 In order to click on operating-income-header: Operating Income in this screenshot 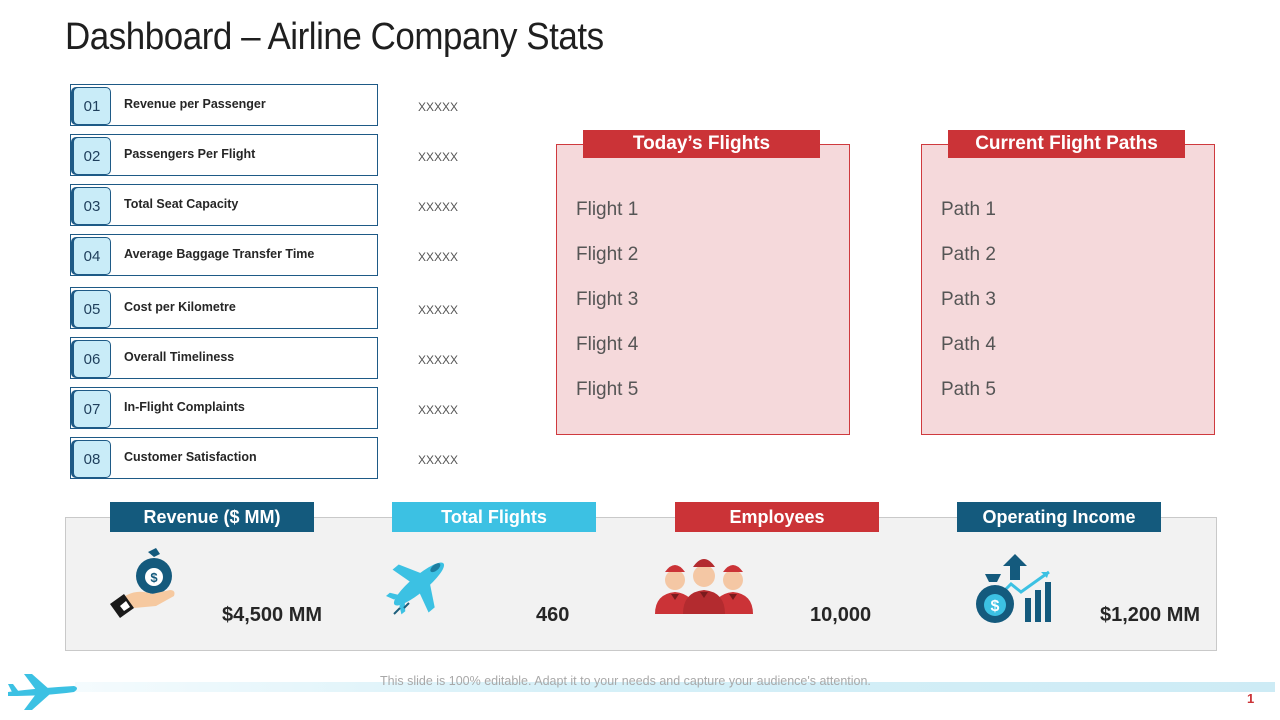, I will do `click(1059, 517)`.